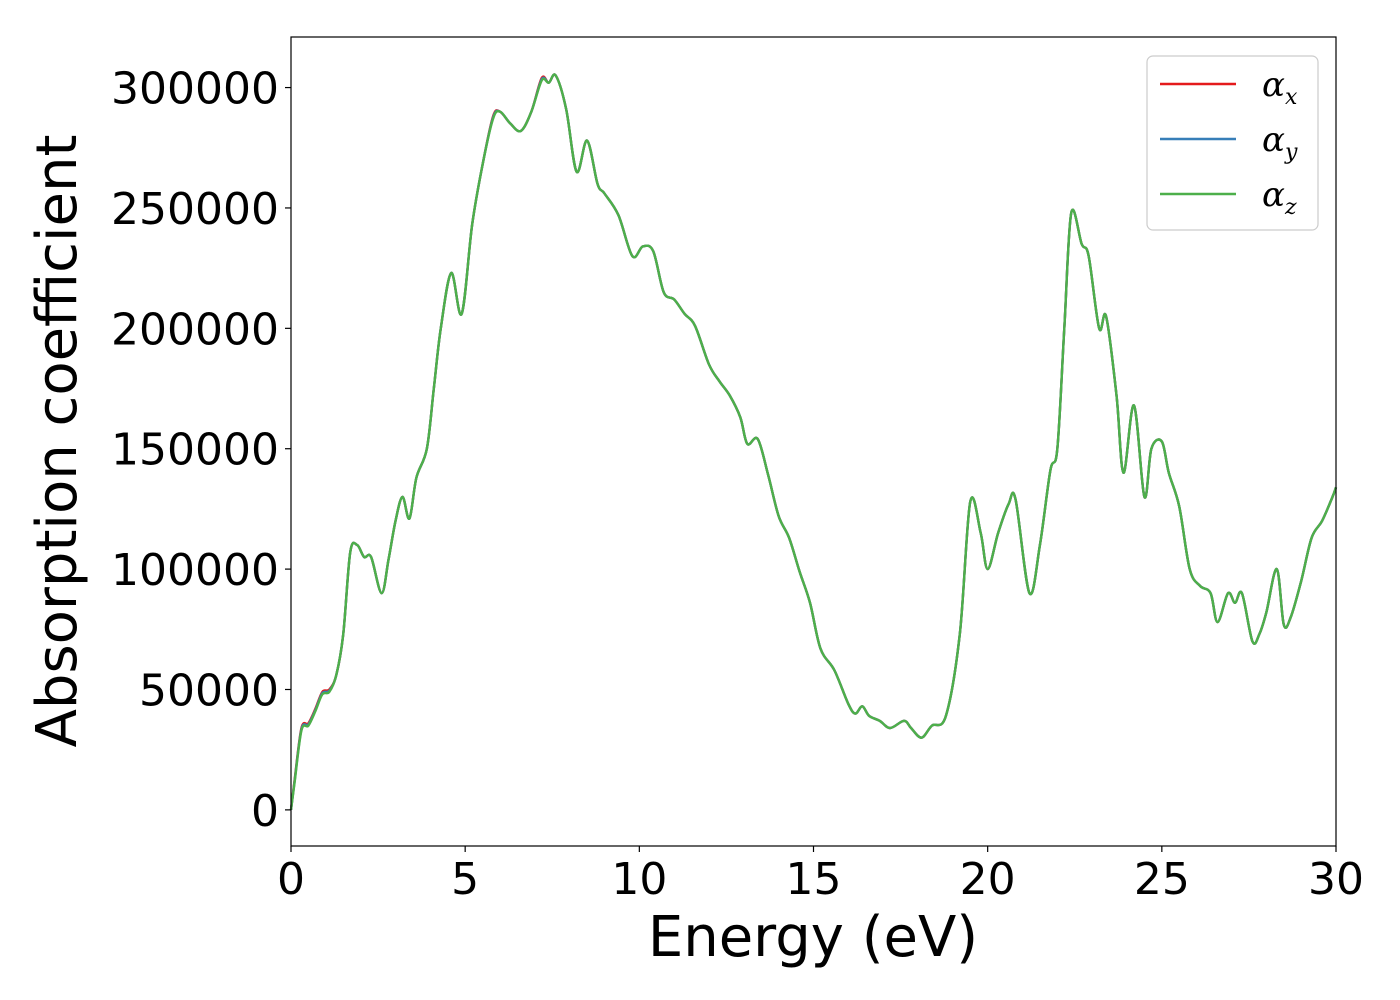 This screenshot has width=1400, height=1000. What do you see at coordinates (195, 329) in the screenshot?
I see `y-tick-label: 200000` at bounding box center [195, 329].